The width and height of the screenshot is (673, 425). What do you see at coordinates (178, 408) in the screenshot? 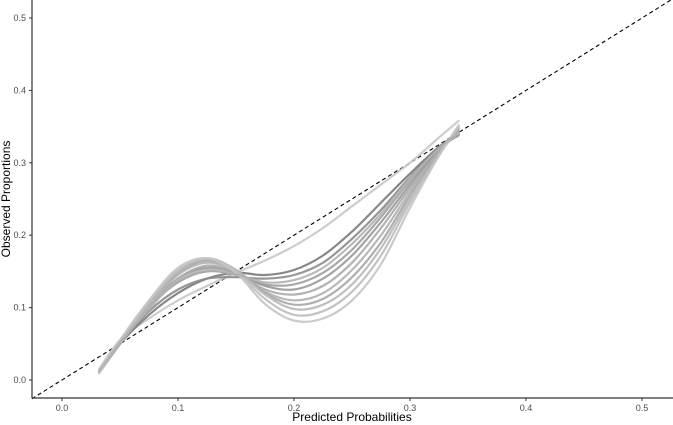
I see `x-tick-label: 0.1` at bounding box center [178, 408].